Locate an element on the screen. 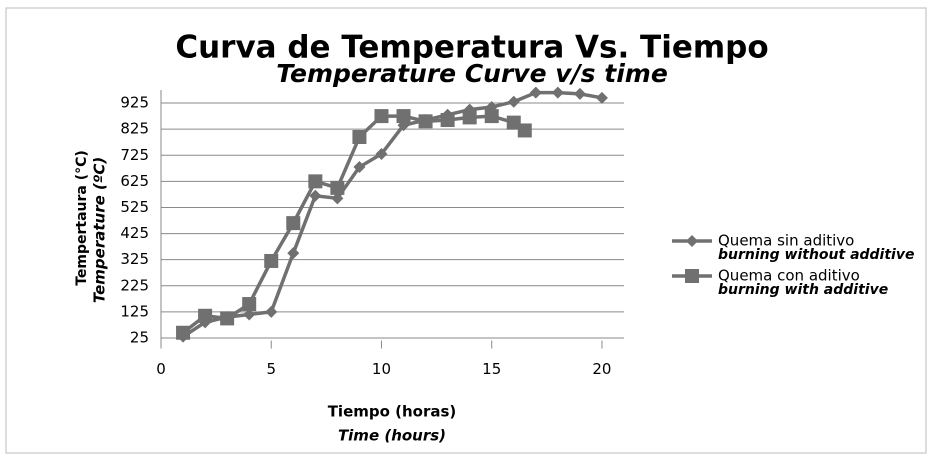  y-tick-label: 425 is located at coordinates (134, 233).